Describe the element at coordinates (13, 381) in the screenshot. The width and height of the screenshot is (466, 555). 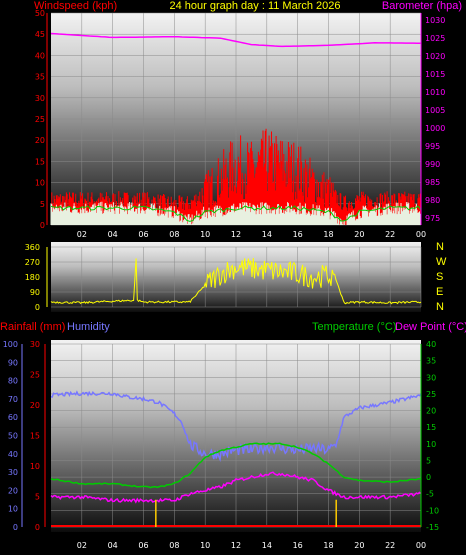
I see `humidity-tick-label: 80` at that location.